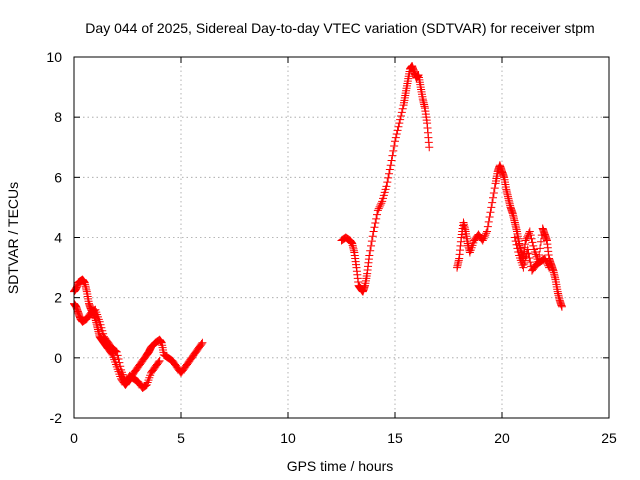 Image resolution: width=640 pixels, height=480 pixels. I want to click on x-tick-labels: 0 5 10 15 20 25, so click(343, 438).